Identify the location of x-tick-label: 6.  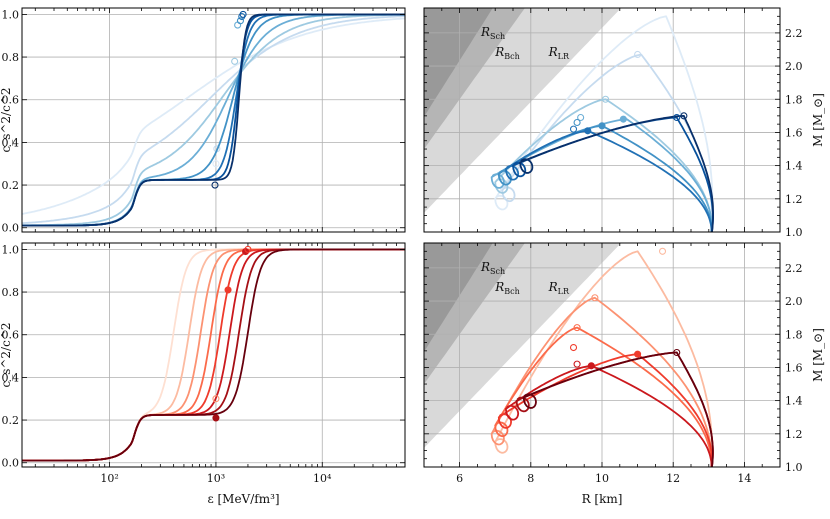
(459, 478).